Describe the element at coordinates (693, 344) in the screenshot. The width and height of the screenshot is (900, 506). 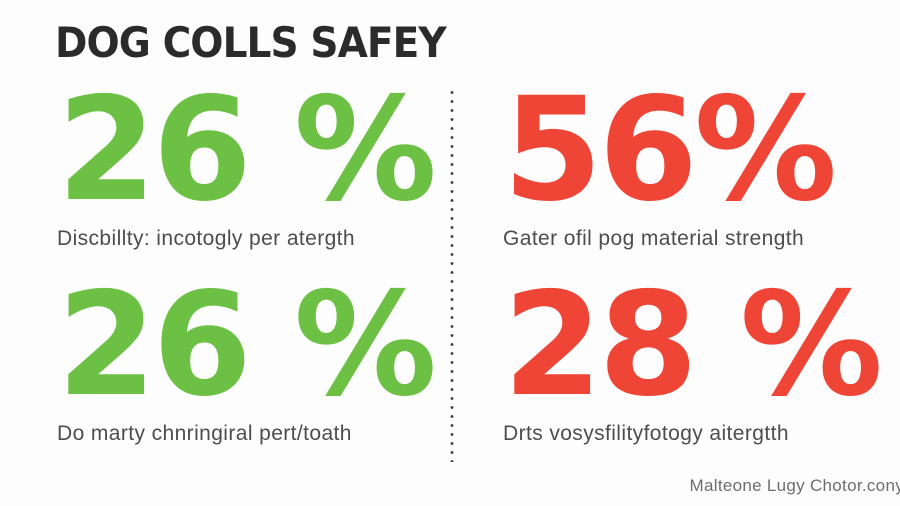
I see `stat-value: 28 %` at that location.